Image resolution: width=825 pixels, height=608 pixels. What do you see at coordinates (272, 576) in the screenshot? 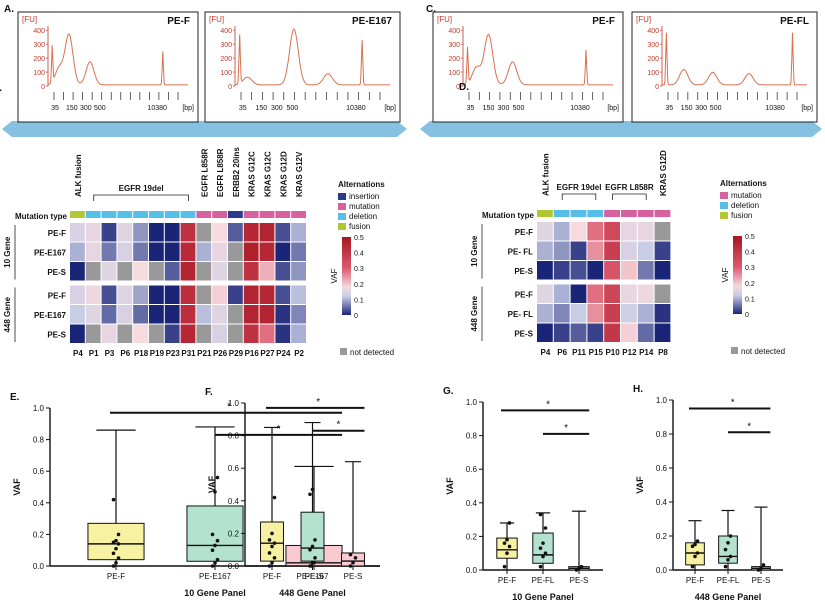
I see `x-tick-label: PE-F` at bounding box center [272, 576].